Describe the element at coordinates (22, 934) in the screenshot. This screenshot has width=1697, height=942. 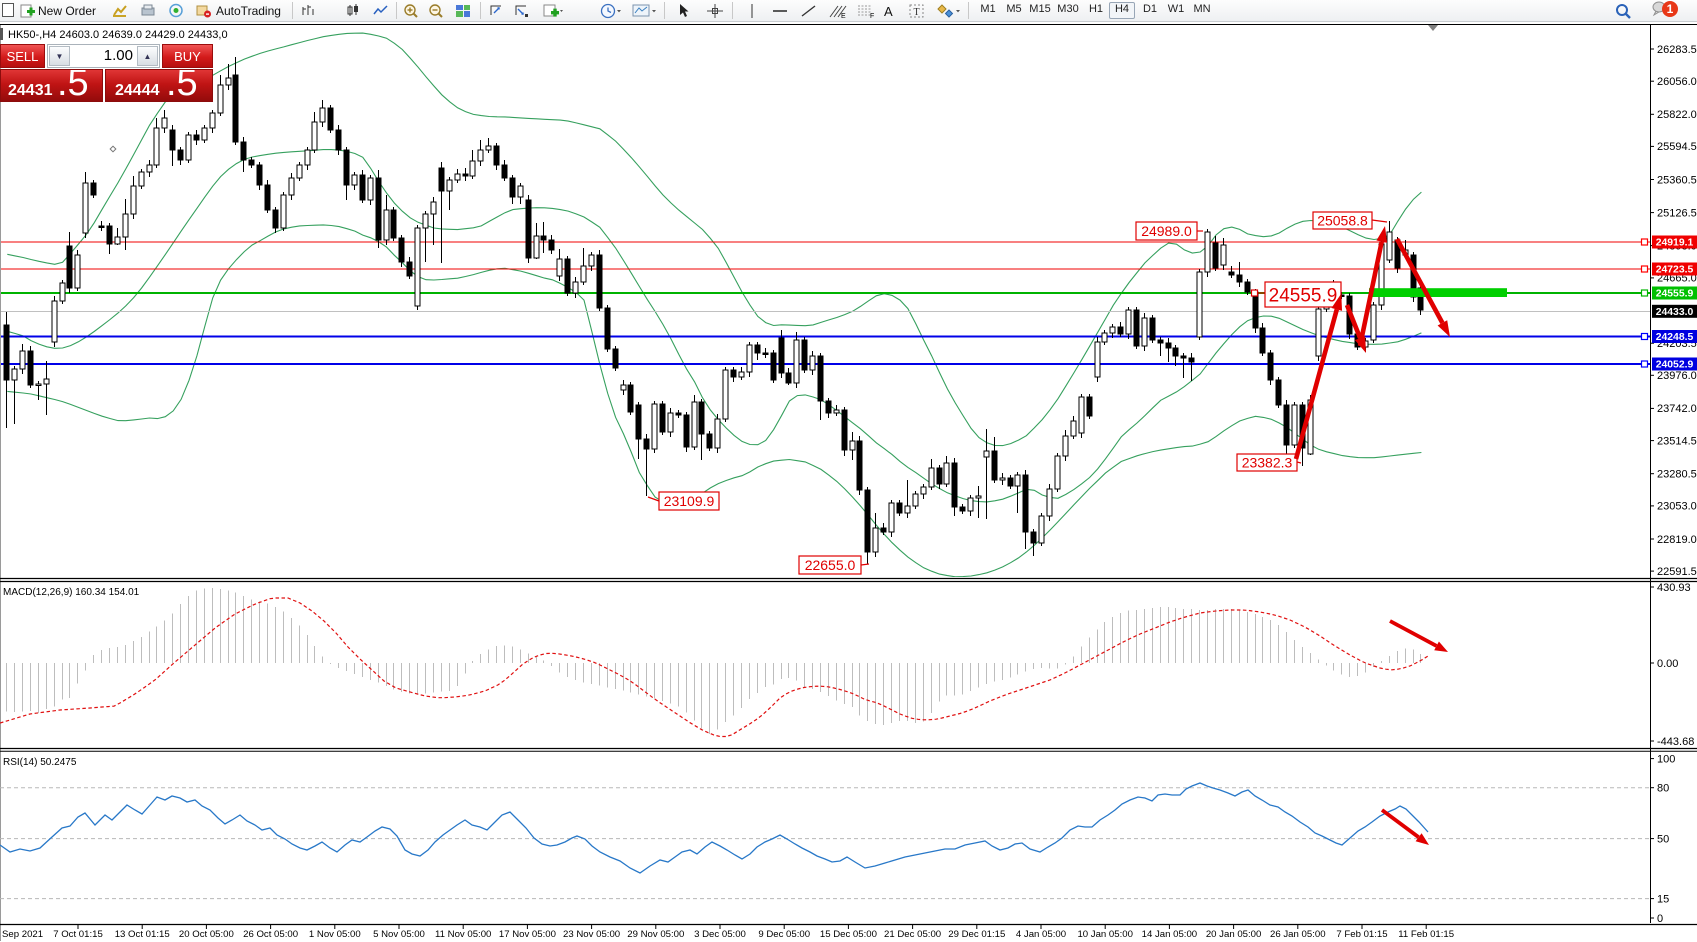
I see `svg-text: Sep 2021` at that location.